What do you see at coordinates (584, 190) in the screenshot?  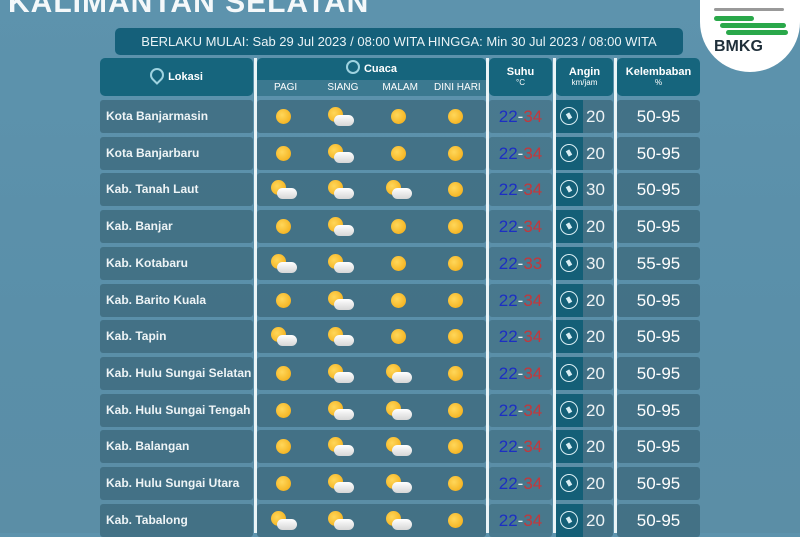 I see `wind: 30` at bounding box center [584, 190].